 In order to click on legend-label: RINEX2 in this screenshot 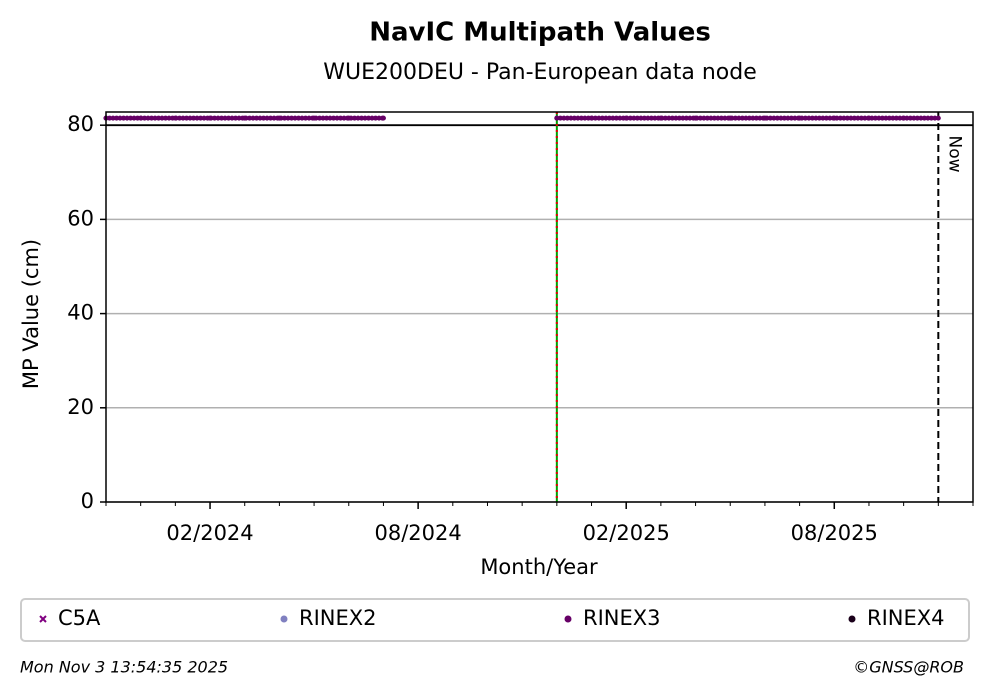, I will do `click(338, 618)`.